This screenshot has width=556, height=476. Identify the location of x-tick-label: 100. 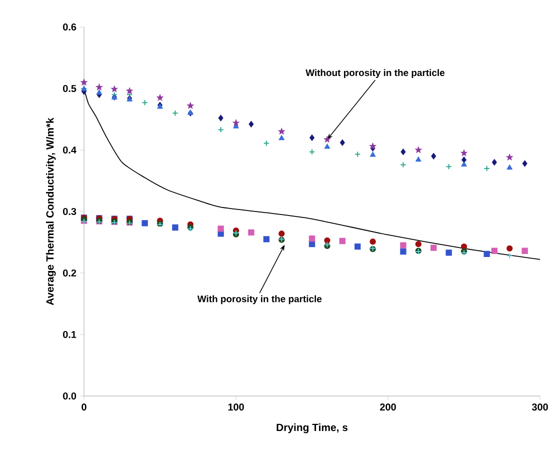
(236, 407).